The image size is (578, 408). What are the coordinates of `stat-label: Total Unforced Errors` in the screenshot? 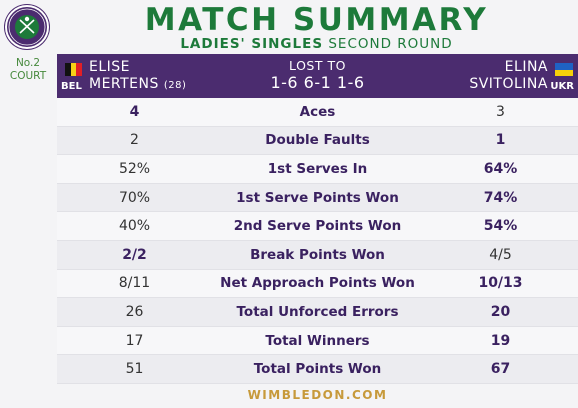 It's located at (317, 311).